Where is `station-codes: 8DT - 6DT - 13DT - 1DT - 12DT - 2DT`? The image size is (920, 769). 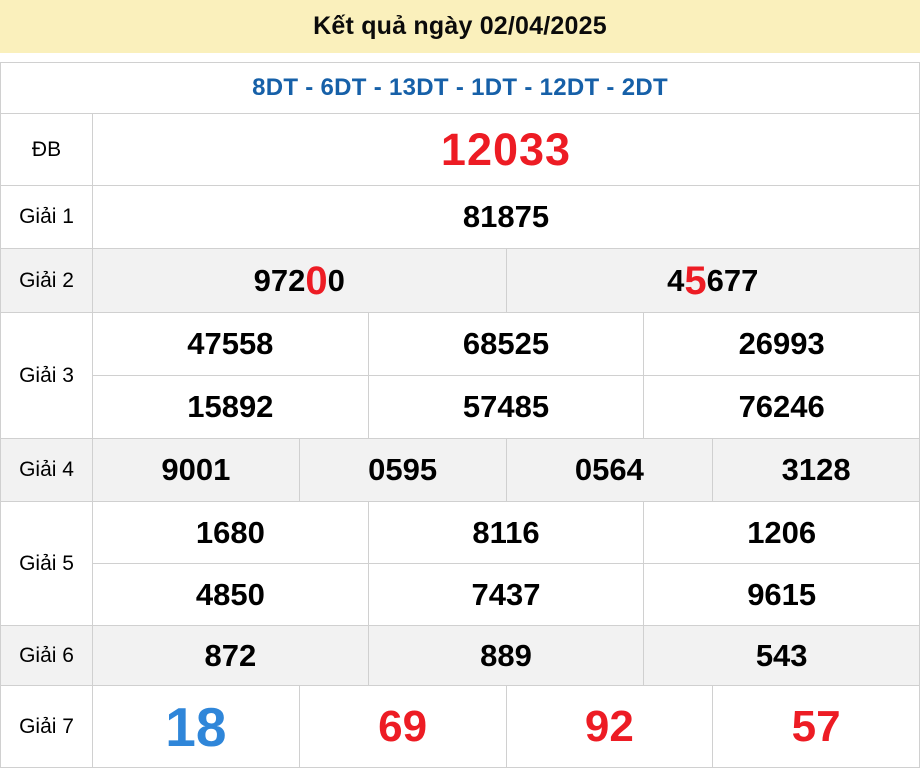 station-codes: 8DT - 6DT - 13DT - 1DT - 12DT - 2DT is located at coordinates (460, 87).